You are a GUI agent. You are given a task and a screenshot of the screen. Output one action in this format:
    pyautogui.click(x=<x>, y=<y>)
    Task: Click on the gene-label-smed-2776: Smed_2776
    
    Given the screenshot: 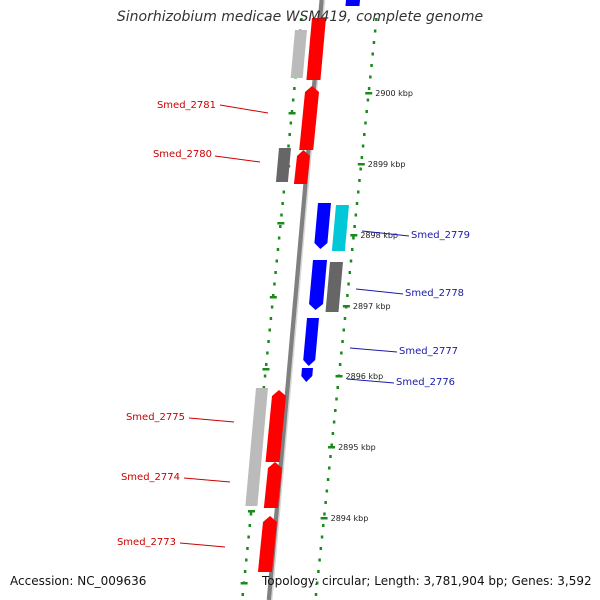 What is the action you would take?
    pyautogui.click(x=425, y=382)
    